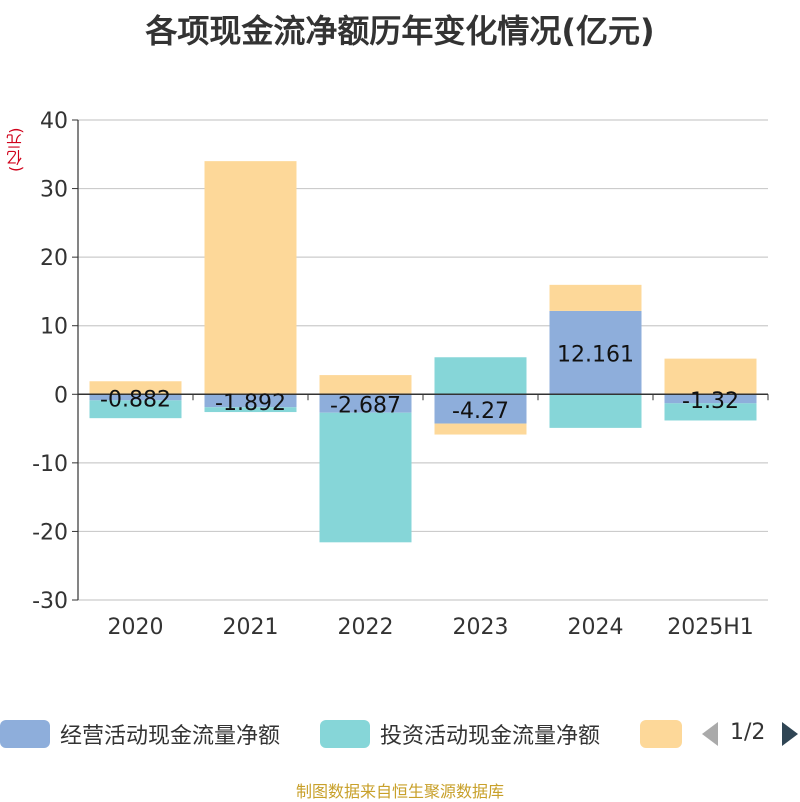  I want to click on x-tick-label: 2022, so click(366, 627).